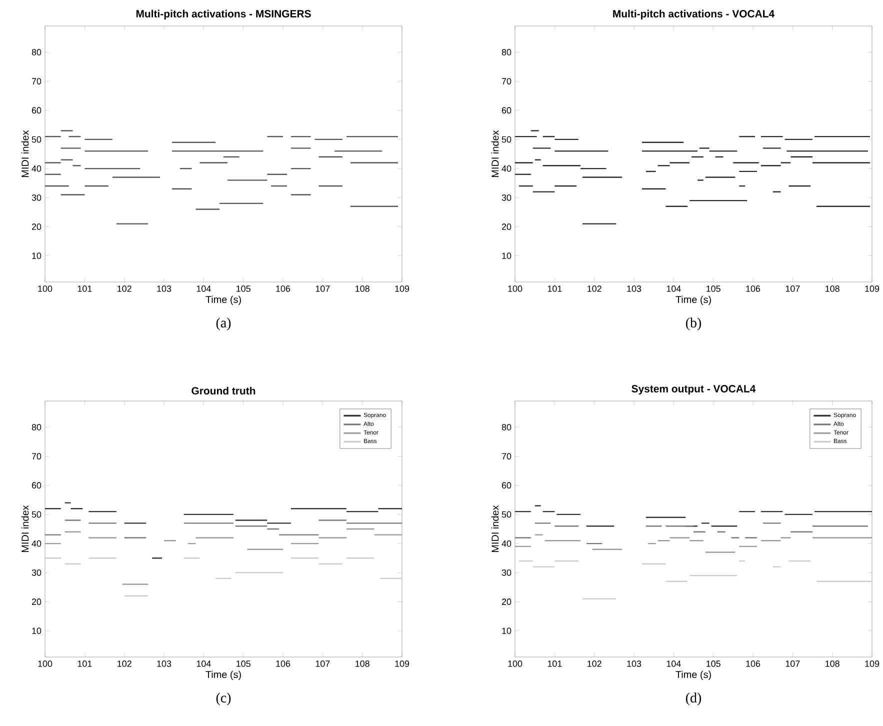  I want to click on text: (d), so click(694, 699).